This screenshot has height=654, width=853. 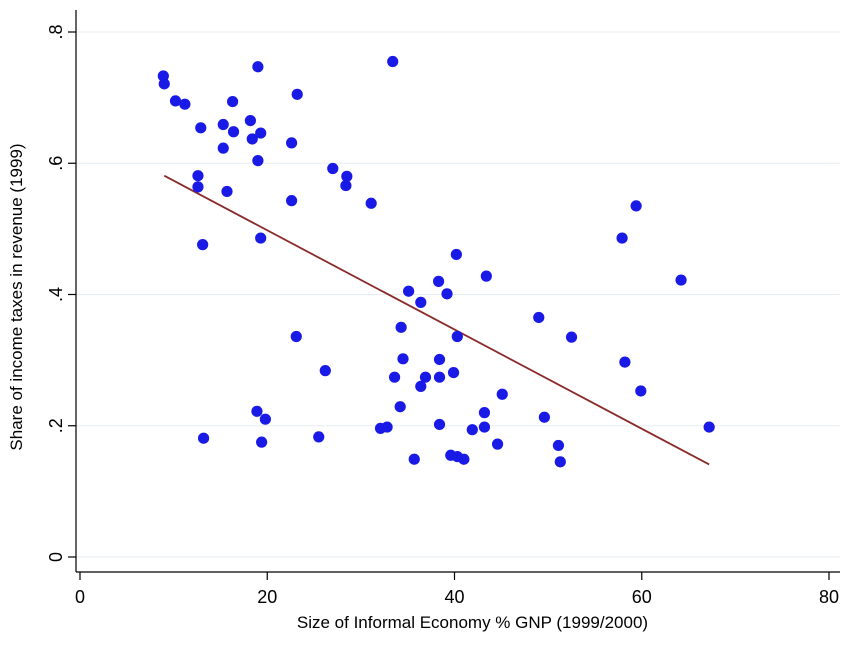 I want to click on x-tick-label: 40, so click(x=454, y=597).